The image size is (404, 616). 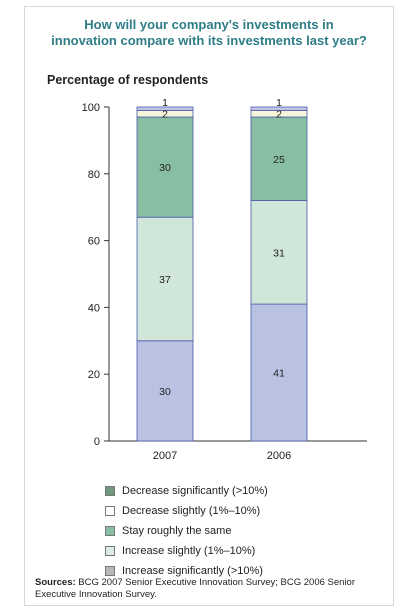 What do you see at coordinates (279, 103) in the screenshot?
I see `data-label-2006-series-4: 1` at bounding box center [279, 103].